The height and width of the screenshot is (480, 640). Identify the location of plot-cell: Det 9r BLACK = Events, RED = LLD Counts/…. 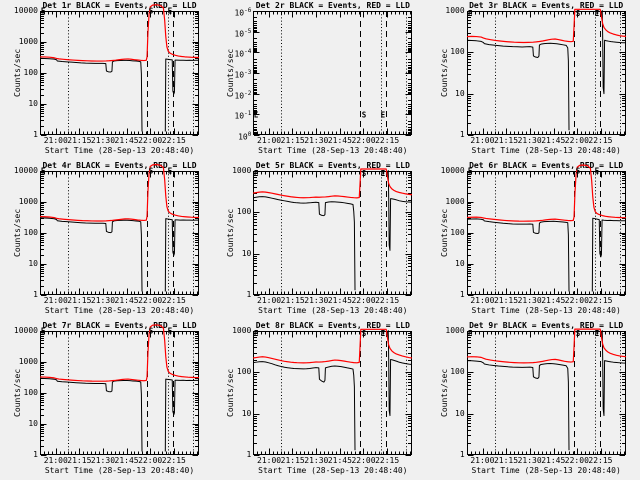
(533, 400).